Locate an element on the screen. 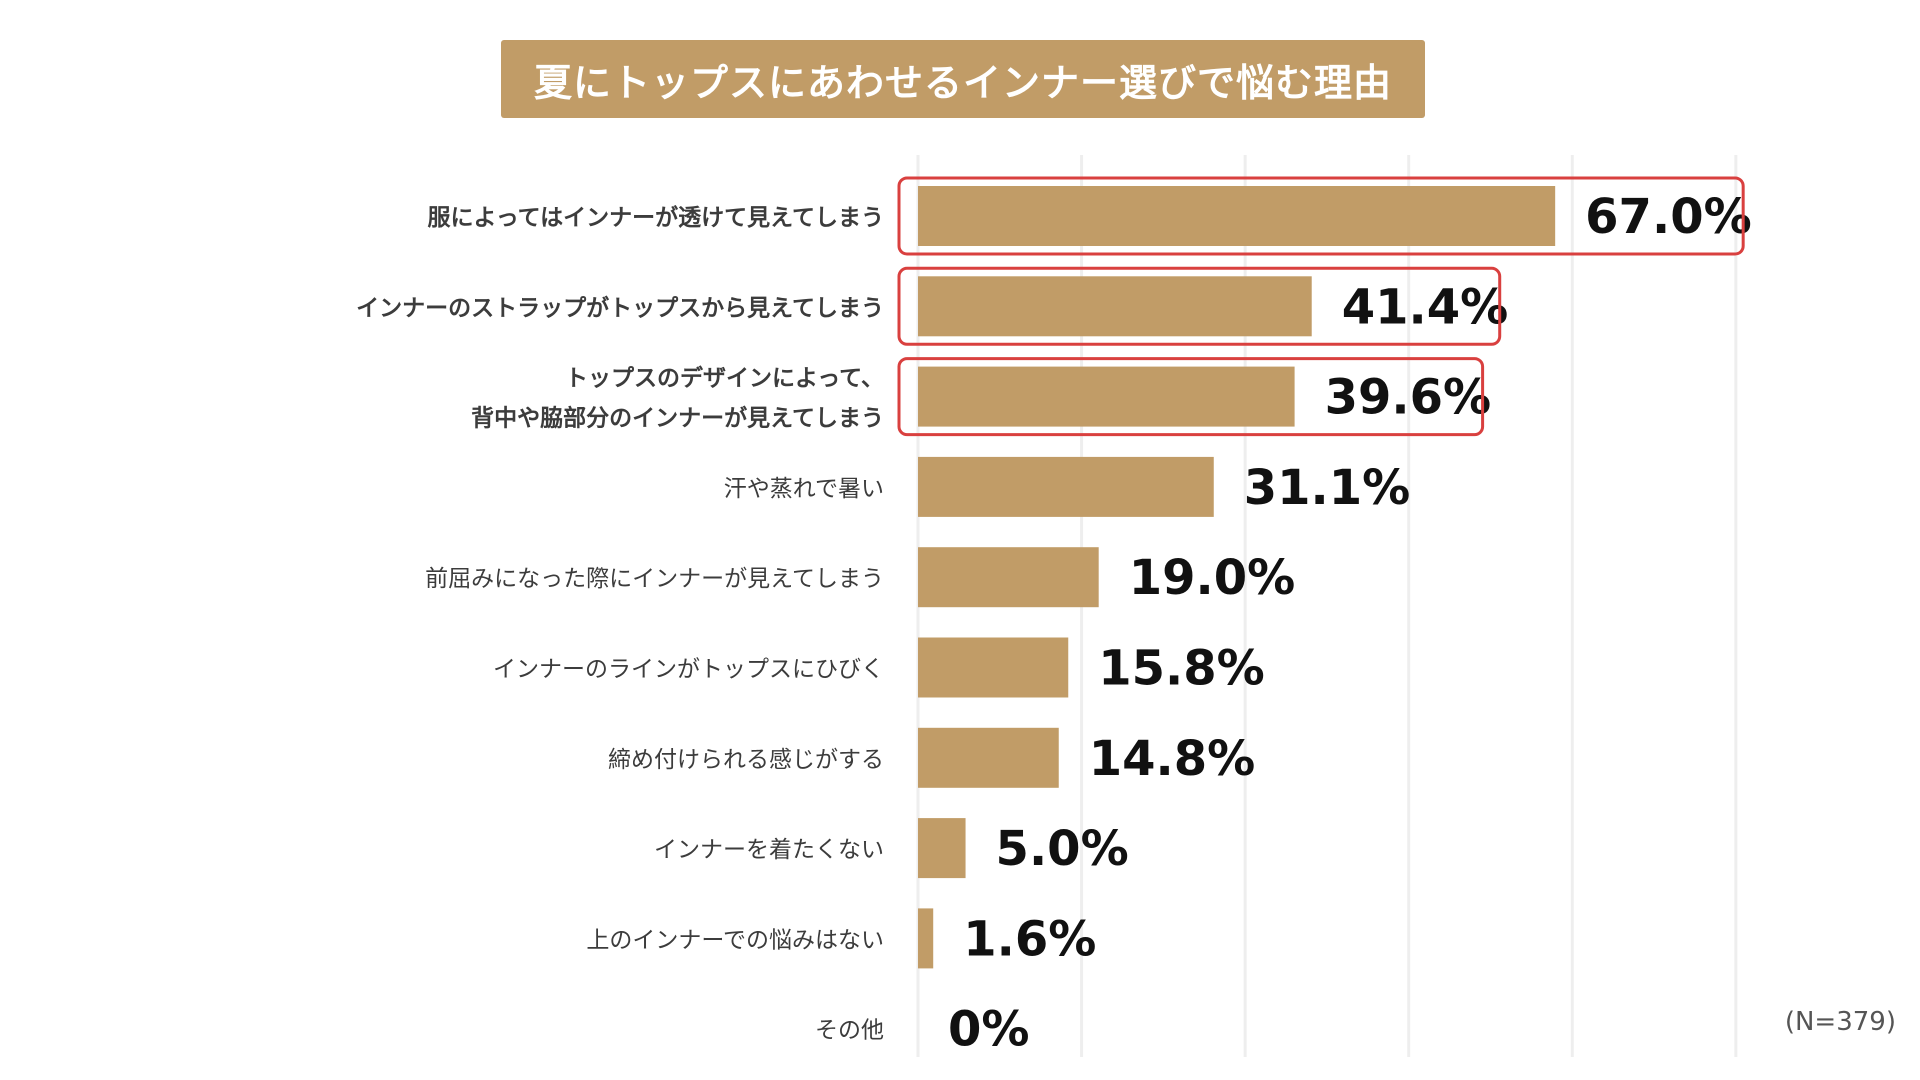 This screenshot has height=1080, width=1920. category-label: トップスのデザインによって、 is located at coordinates (724, 378).